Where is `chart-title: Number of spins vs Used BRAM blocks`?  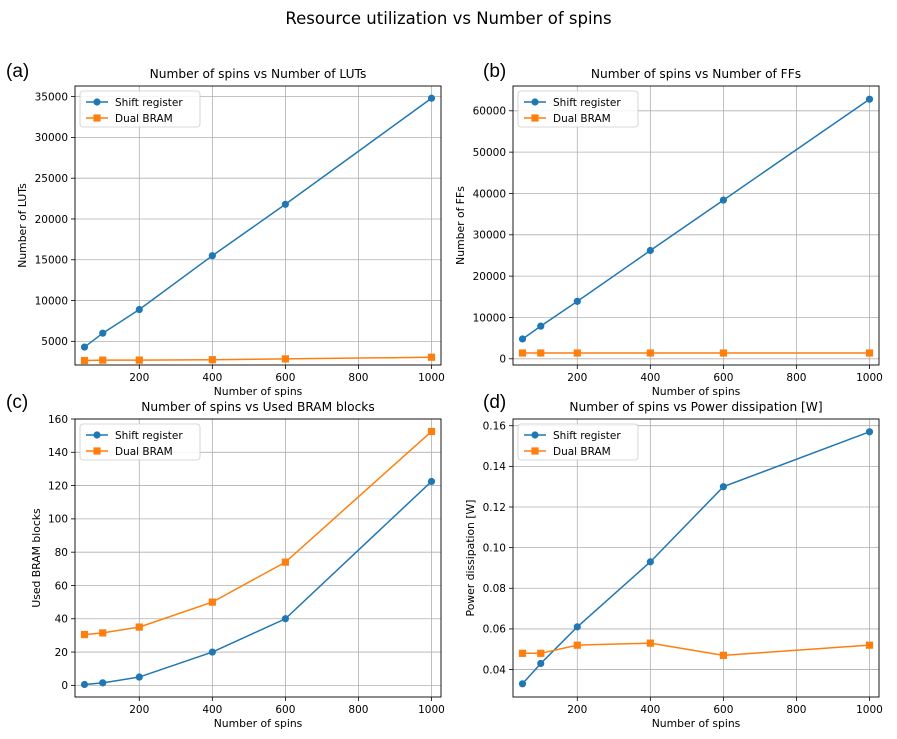 chart-title: Number of spins vs Used BRAM blocks is located at coordinates (257, 407).